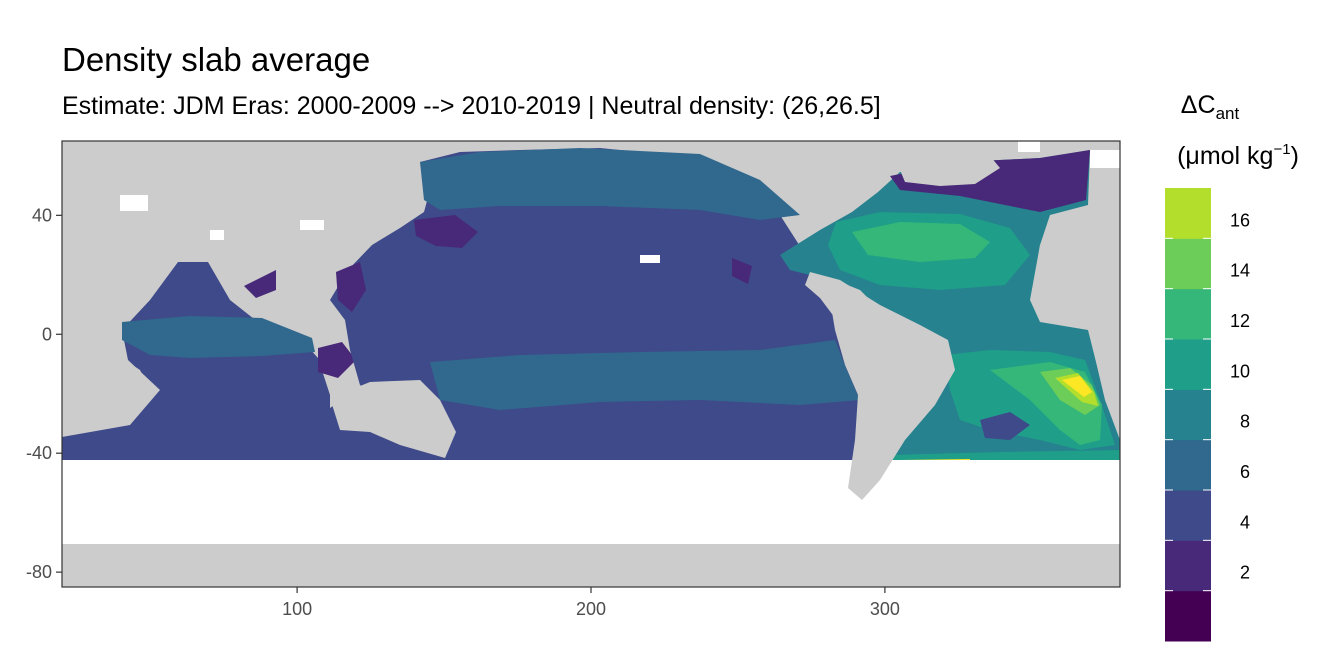 The width and height of the screenshot is (1344, 672). I want to click on legend-label: 6, so click(1245, 472).